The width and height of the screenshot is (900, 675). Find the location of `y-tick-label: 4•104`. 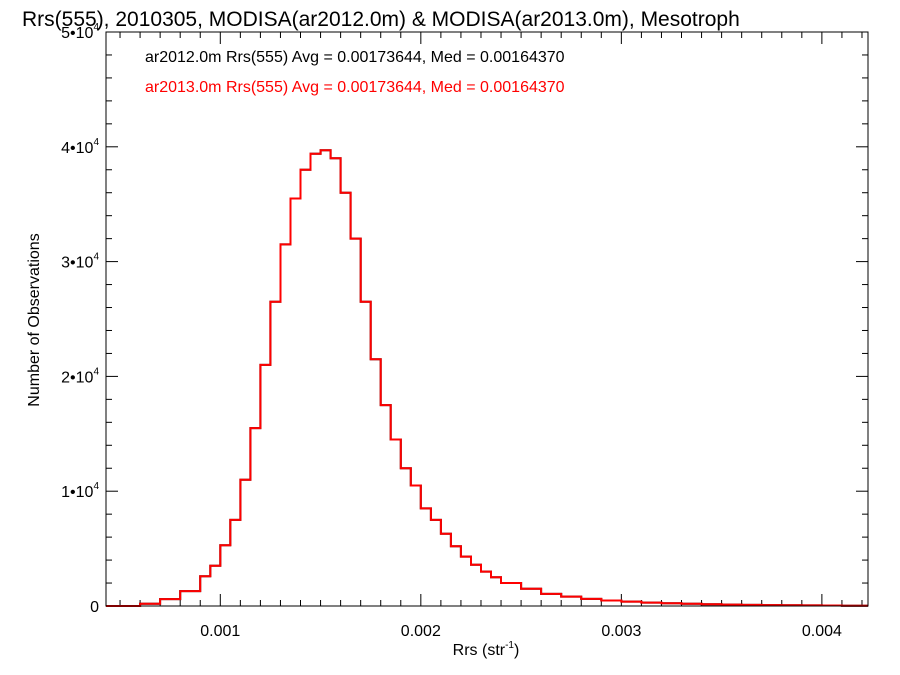

y-tick-label: 4•104 is located at coordinates (80, 147).